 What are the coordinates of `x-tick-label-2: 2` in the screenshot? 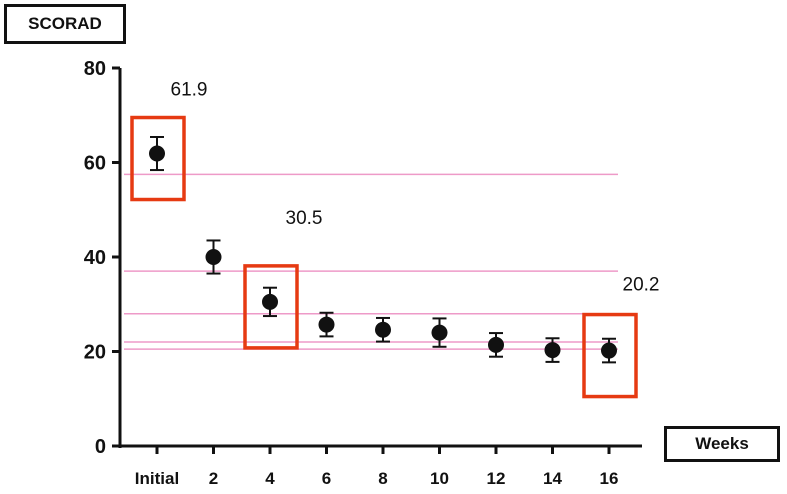 It's located at (213, 478).